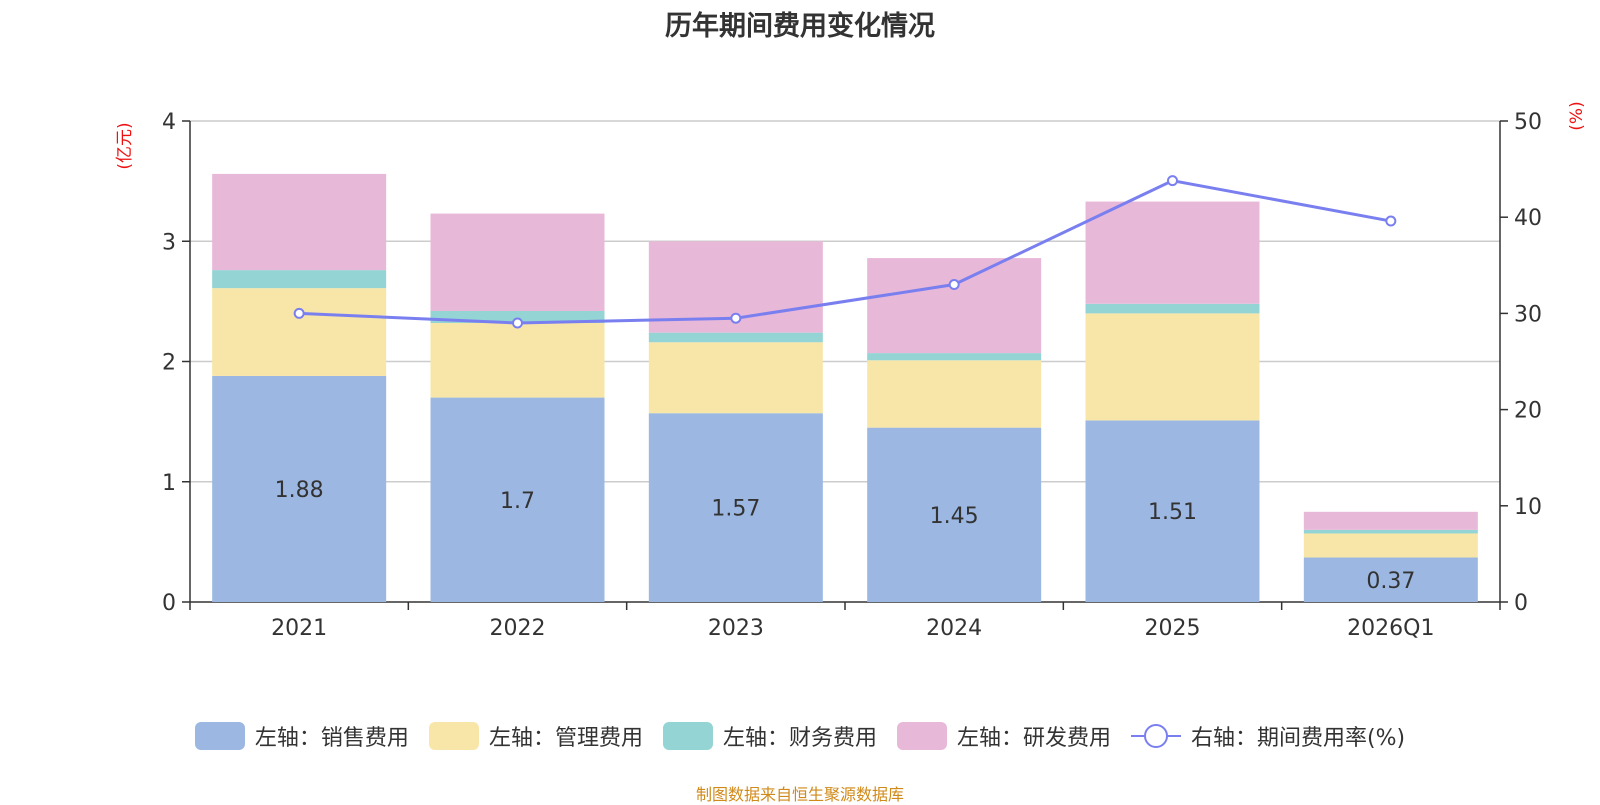  I want to click on left-axis-tick-label: 3, so click(169, 242).